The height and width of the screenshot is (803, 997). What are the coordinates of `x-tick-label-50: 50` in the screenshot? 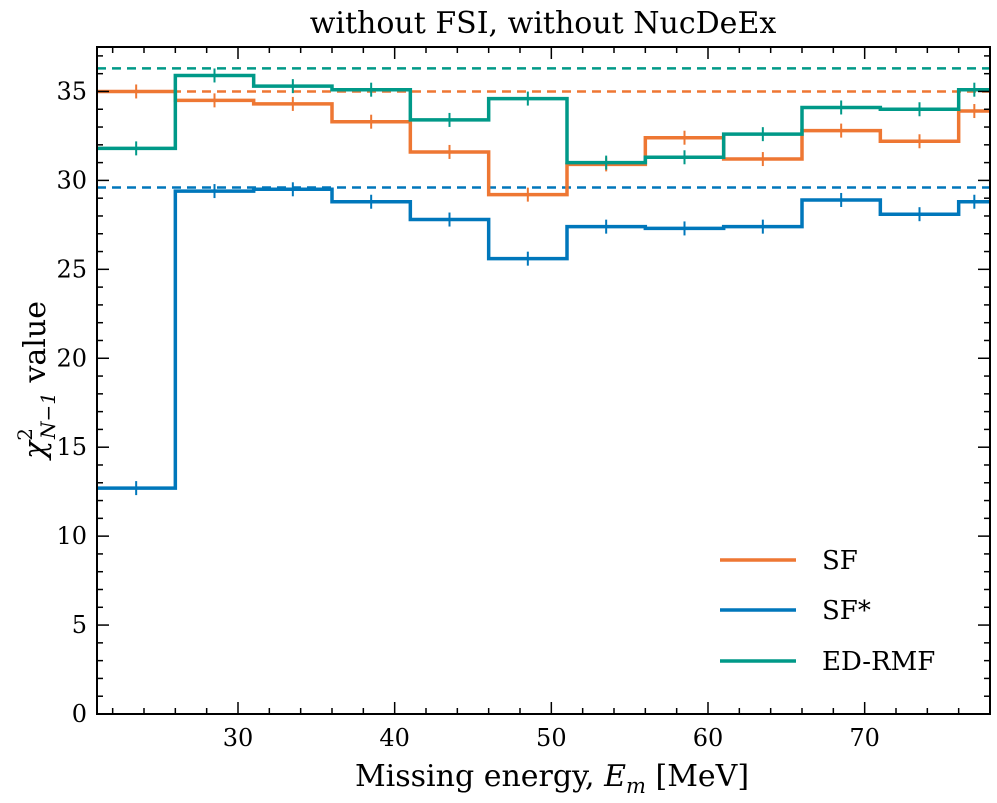 It's located at (551, 738).